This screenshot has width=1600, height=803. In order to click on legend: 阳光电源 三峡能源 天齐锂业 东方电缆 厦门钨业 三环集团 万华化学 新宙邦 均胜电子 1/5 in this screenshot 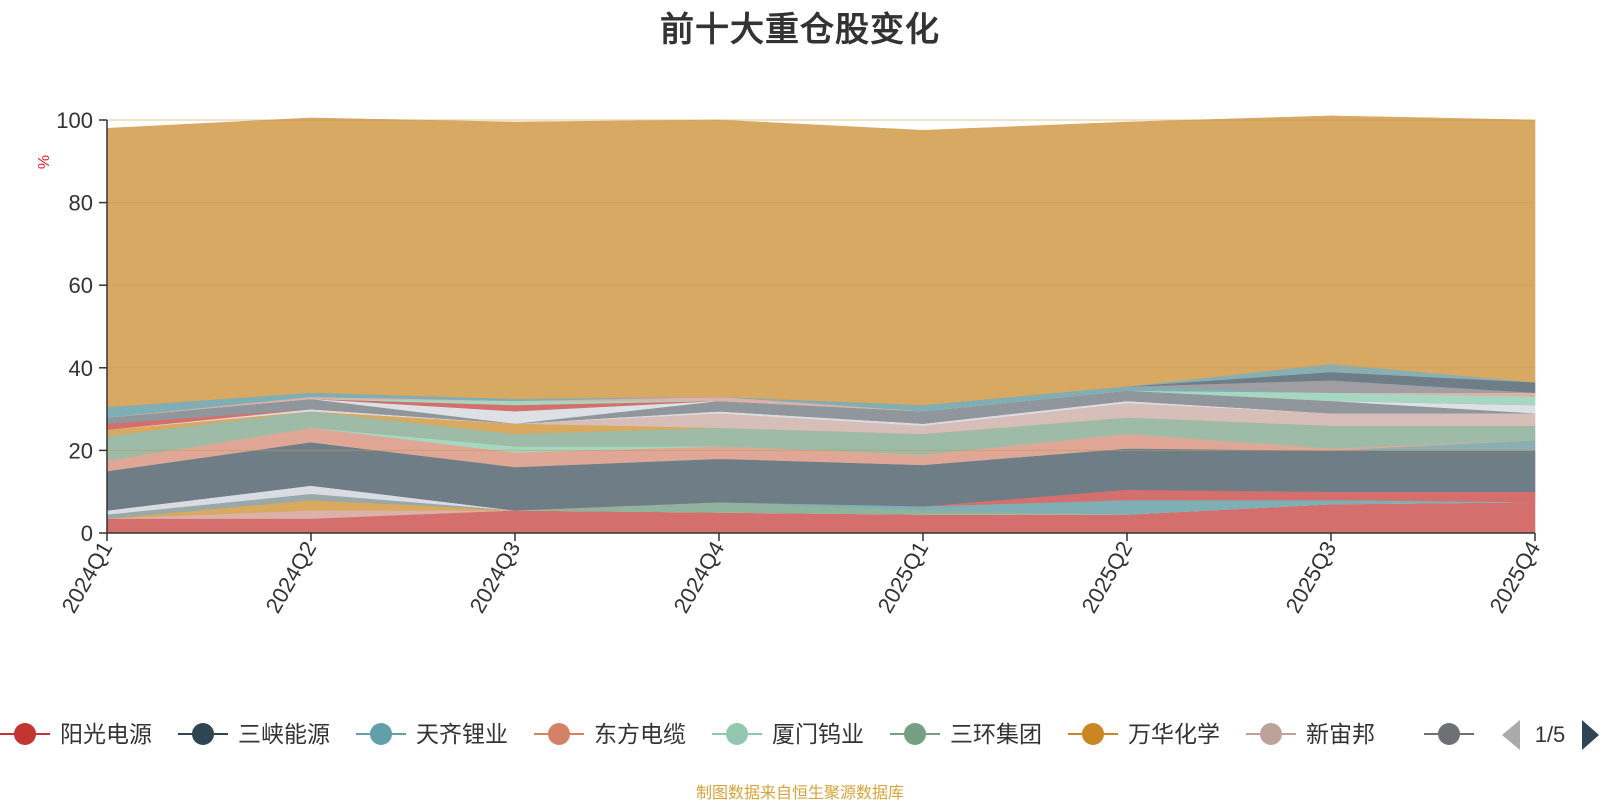, I will do `click(800, 734)`.